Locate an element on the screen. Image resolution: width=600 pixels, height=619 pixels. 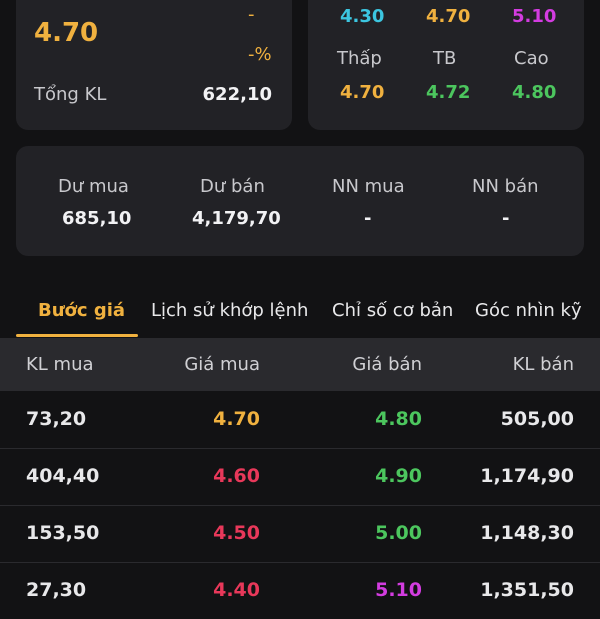
sell-volume: 505,00 is located at coordinates (537, 419).